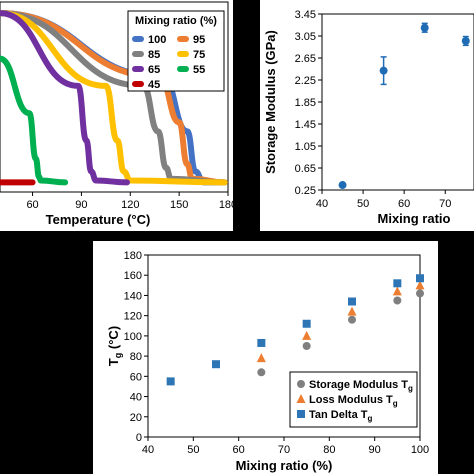 This screenshot has height=474, width=474. Describe the element at coordinates (295, 330) in the screenshot. I see `tg-points` at that location.